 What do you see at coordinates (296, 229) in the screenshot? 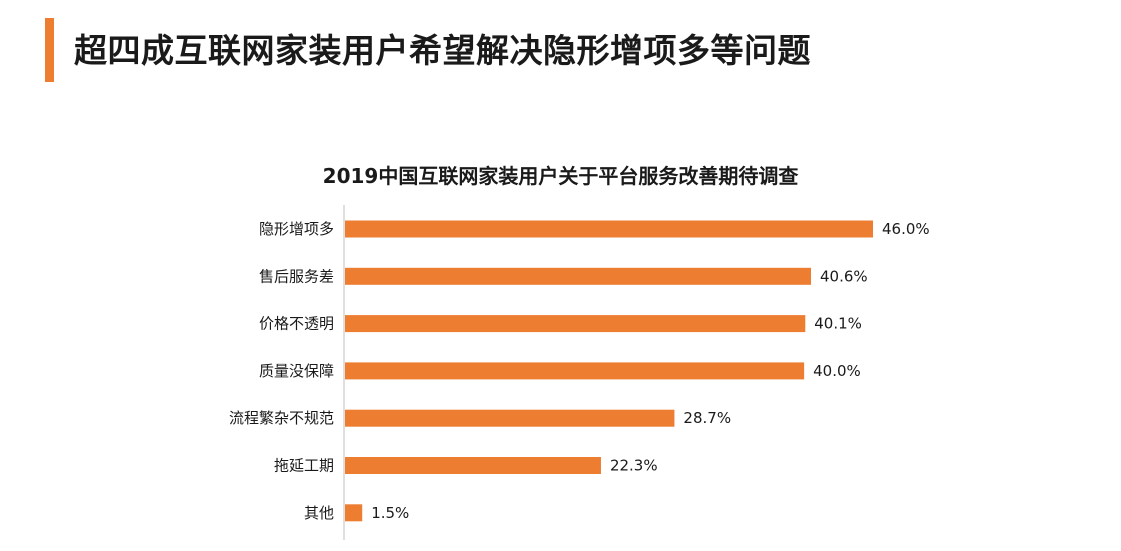
I see `category-label: 隐形增项多` at bounding box center [296, 229].